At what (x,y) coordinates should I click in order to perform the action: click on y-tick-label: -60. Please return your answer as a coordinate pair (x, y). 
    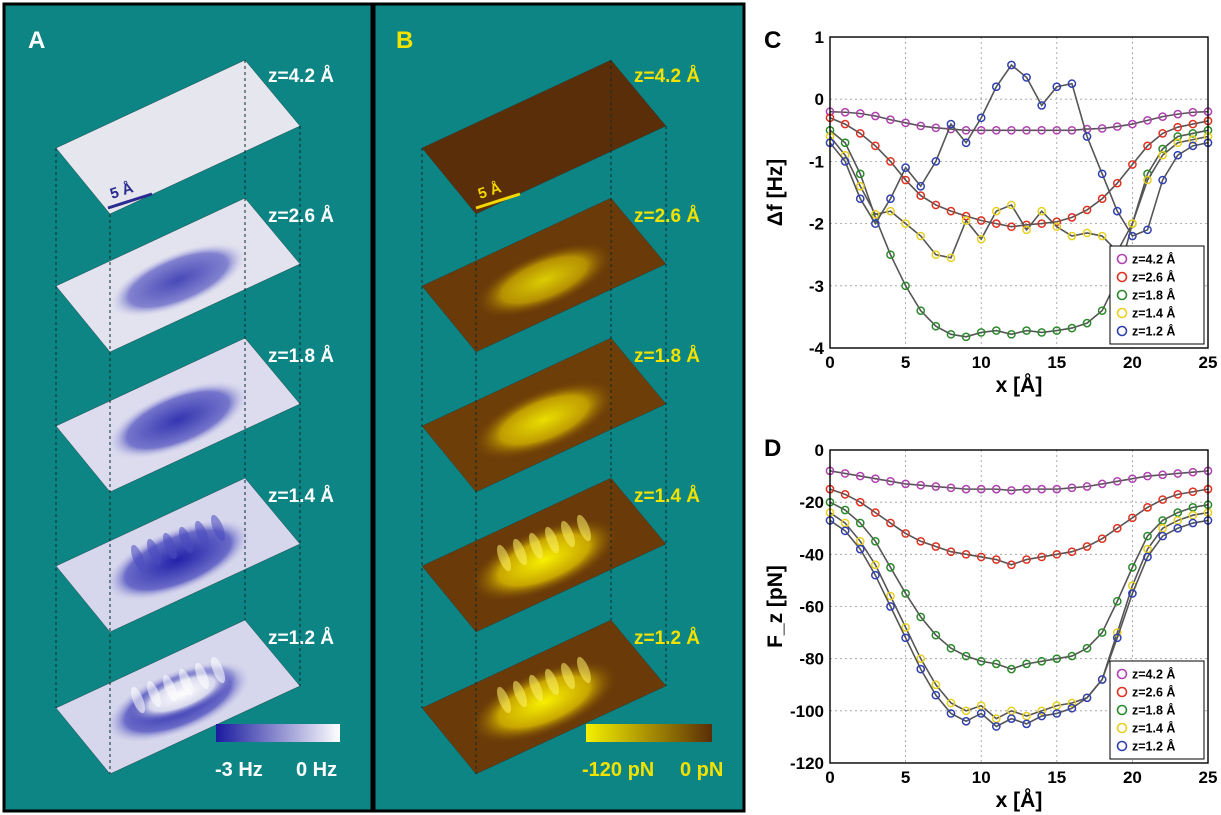
    Looking at the image, I should click on (811, 607).